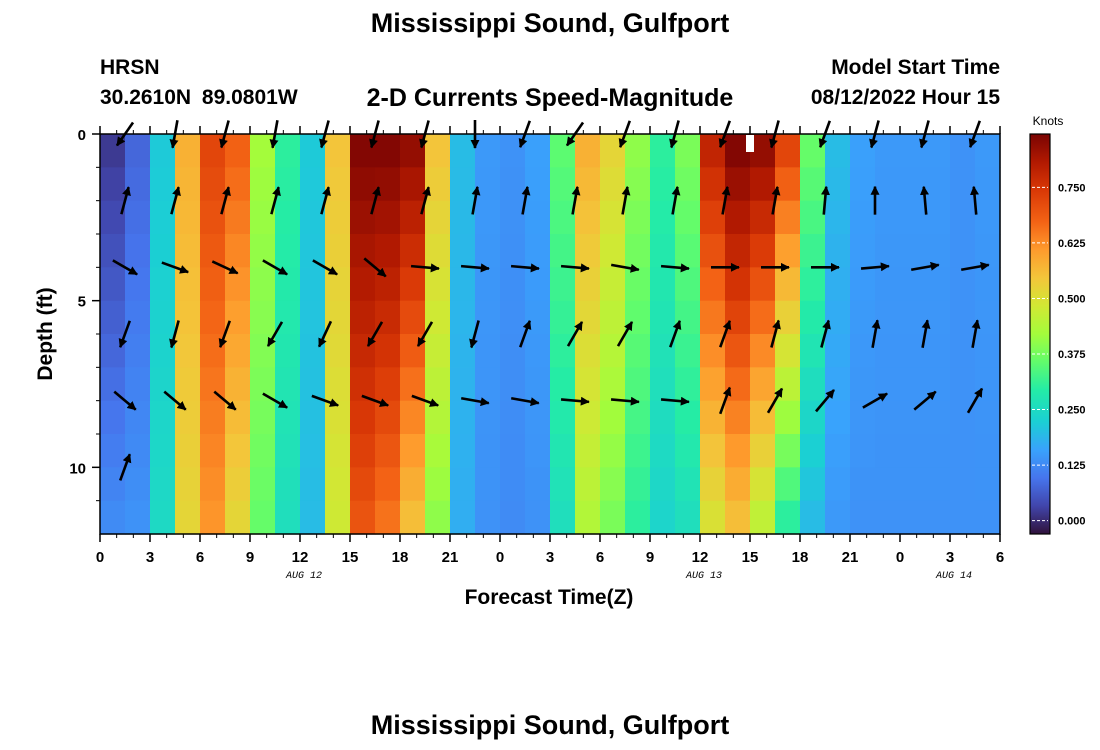 This screenshot has height=750, width=1100. Describe the element at coordinates (400, 557) in the screenshot. I see `x-tick-label: 18` at that location.